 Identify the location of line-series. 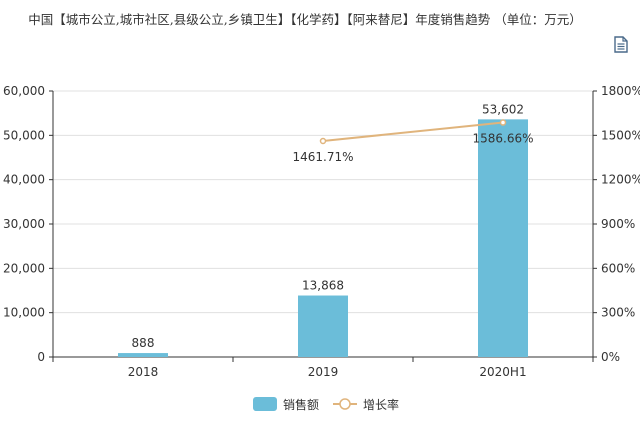
(413, 132).